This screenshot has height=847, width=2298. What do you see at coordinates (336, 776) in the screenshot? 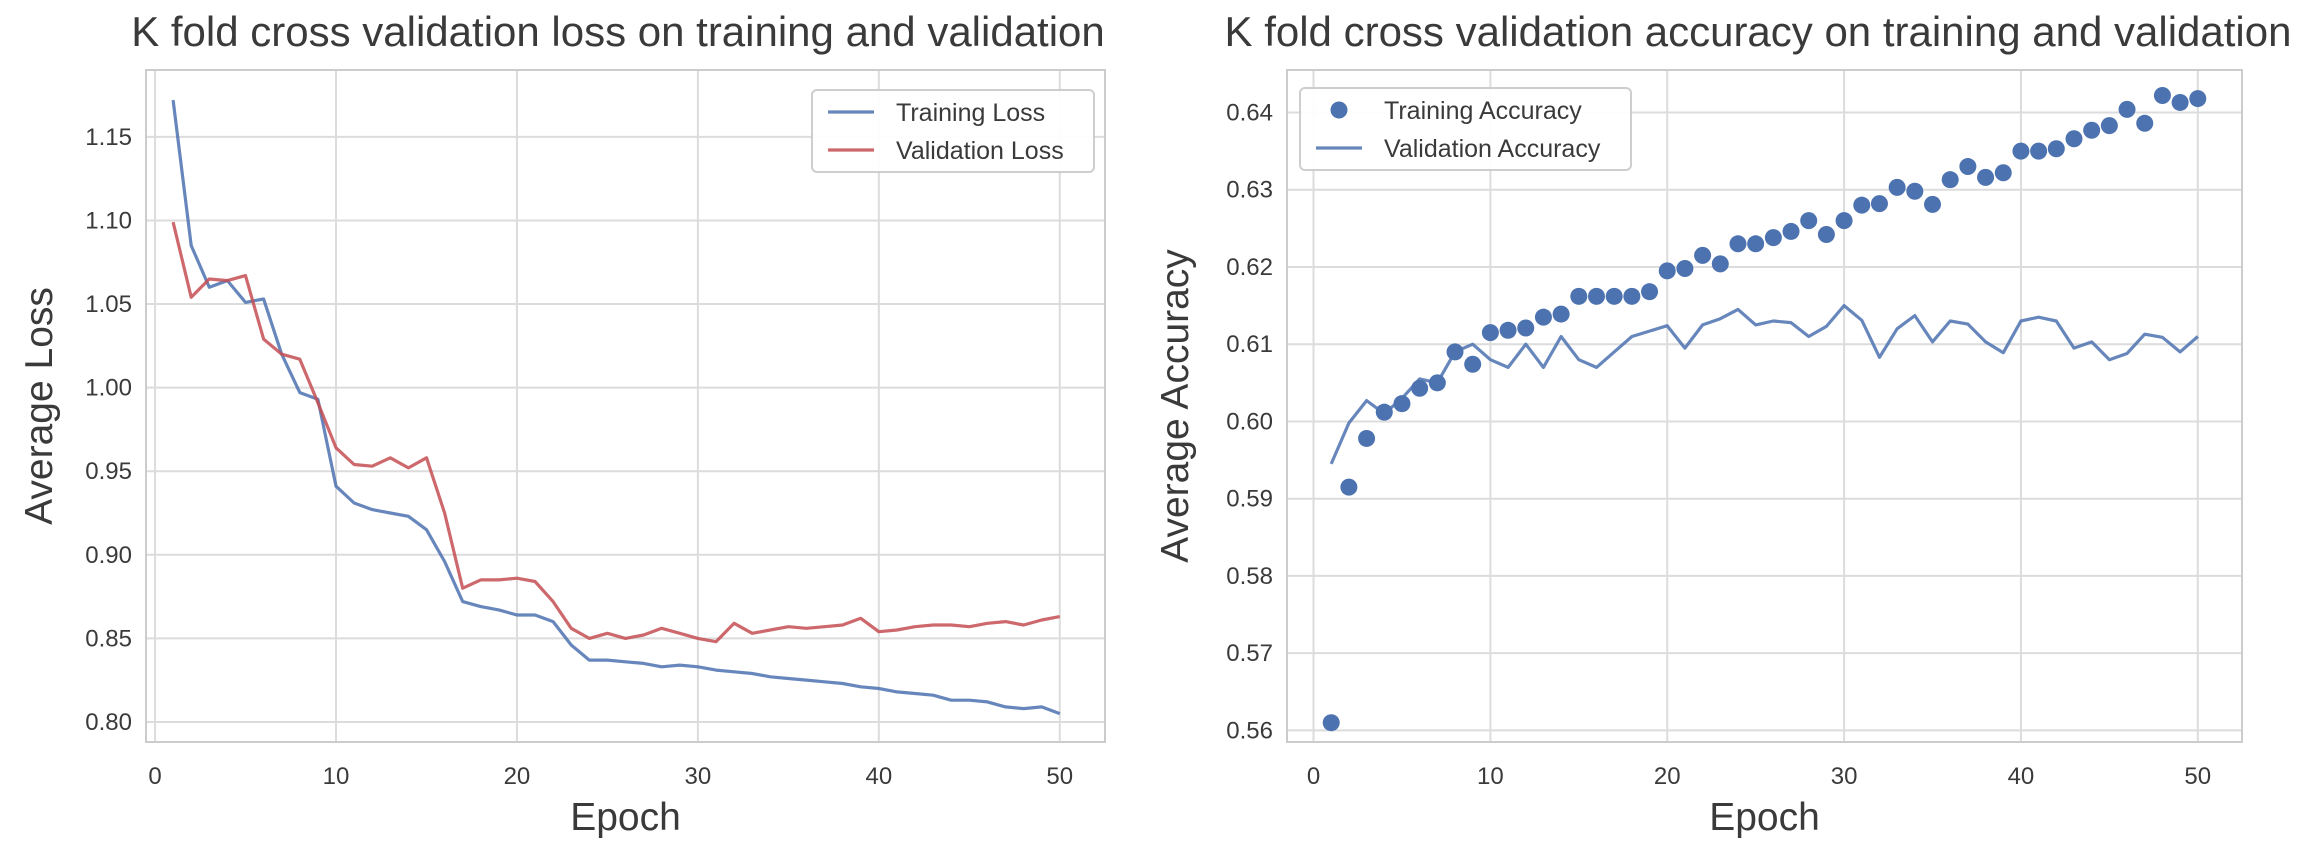
I see `chart1-x-tick-label: 10` at bounding box center [336, 776].